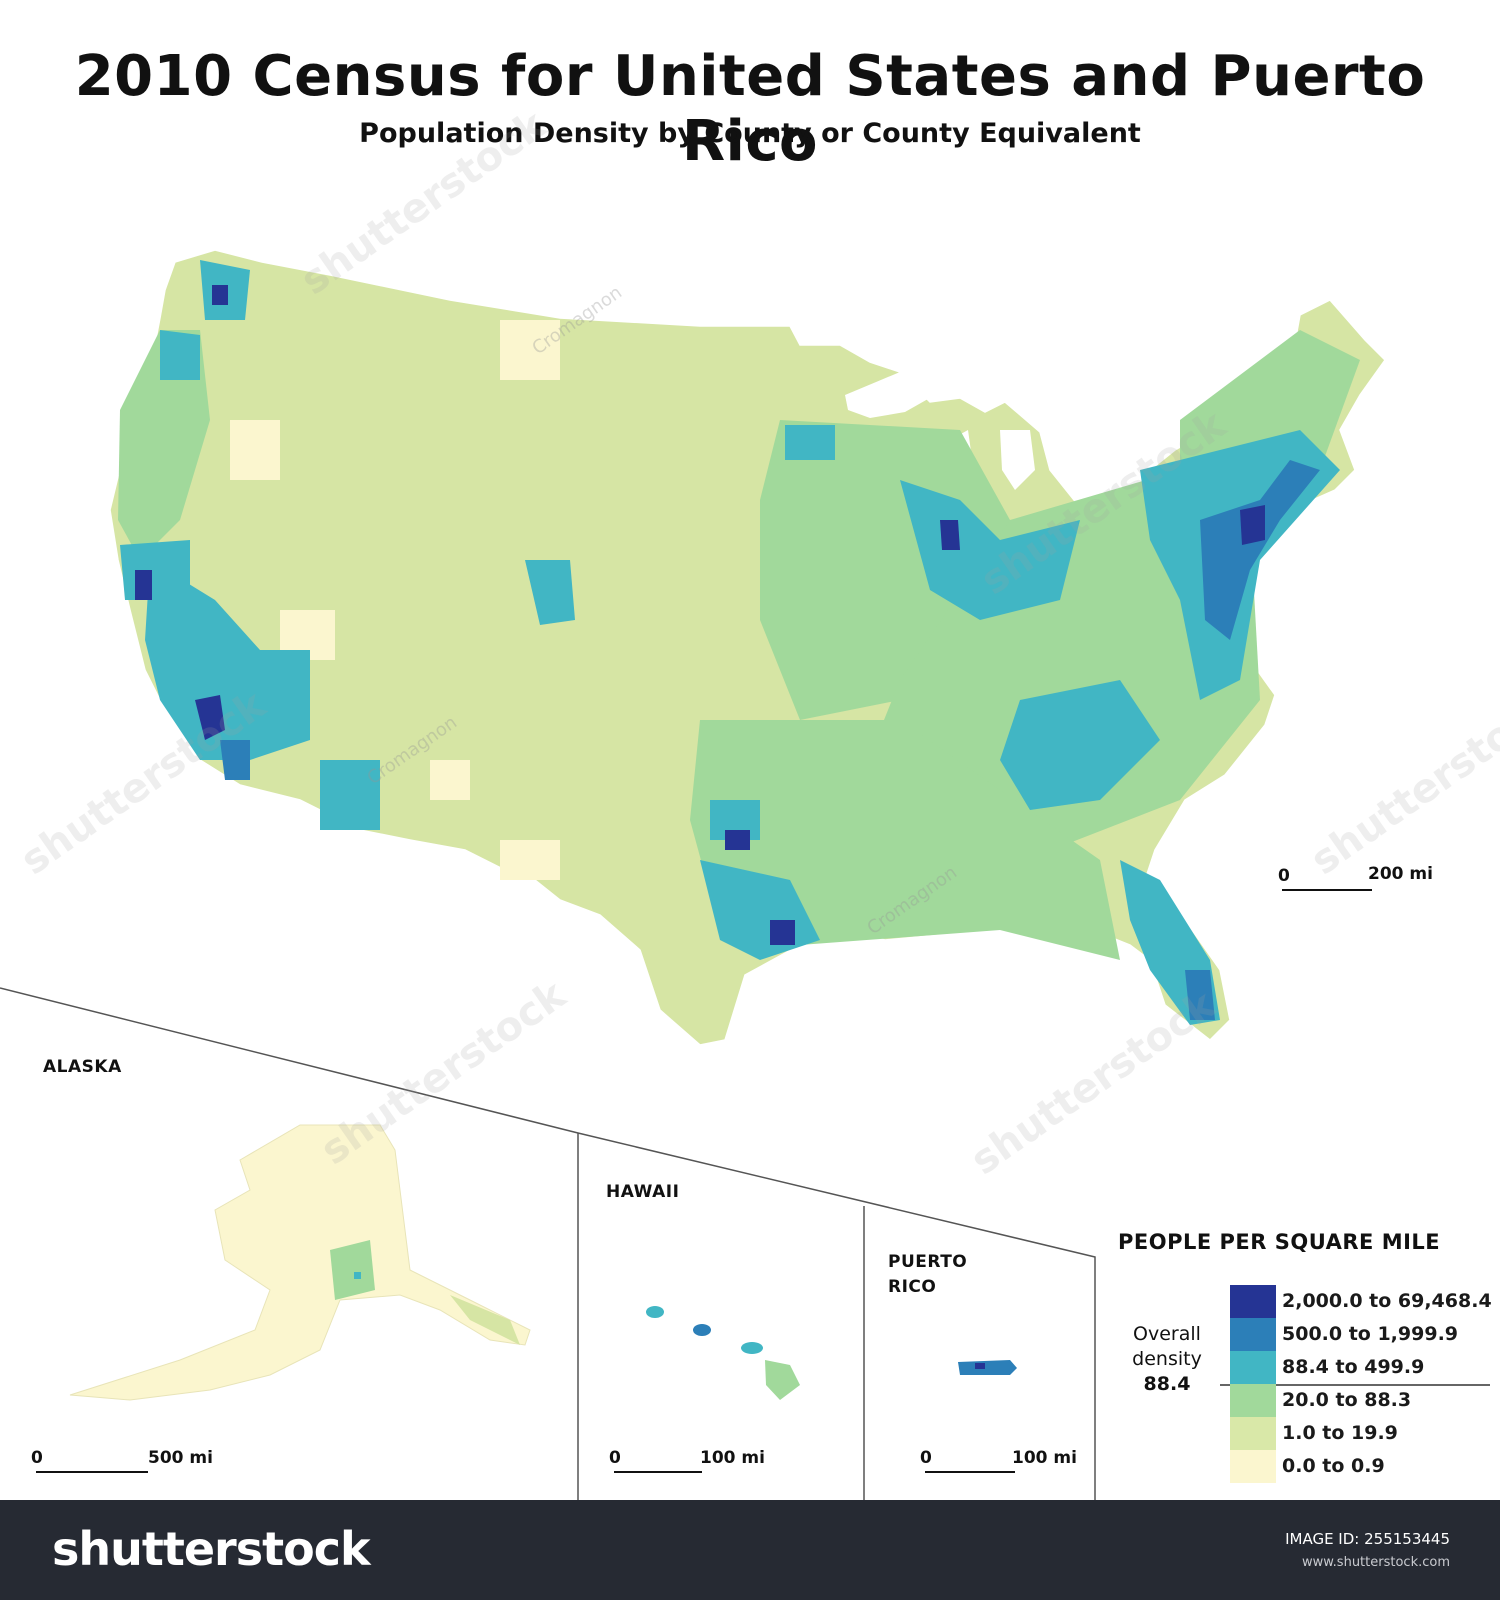  What do you see at coordinates (1167, 1384) in the screenshot?
I see `overall-density-value: 88.4` at bounding box center [1167, 1384].